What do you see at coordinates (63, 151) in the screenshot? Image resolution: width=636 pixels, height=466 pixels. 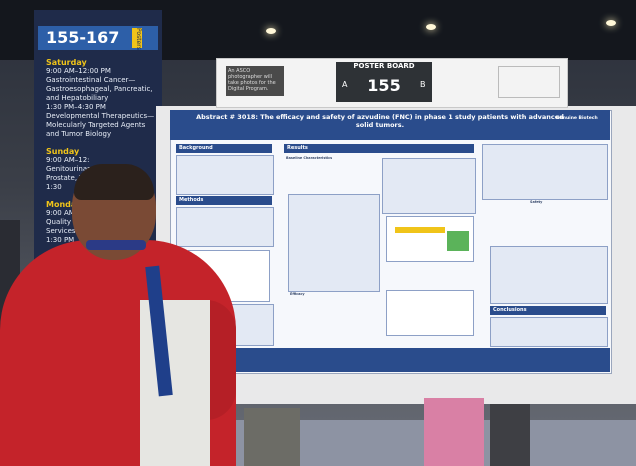 I see `schedule-day-sunday: Sunday` at bounding box center [63, 151].